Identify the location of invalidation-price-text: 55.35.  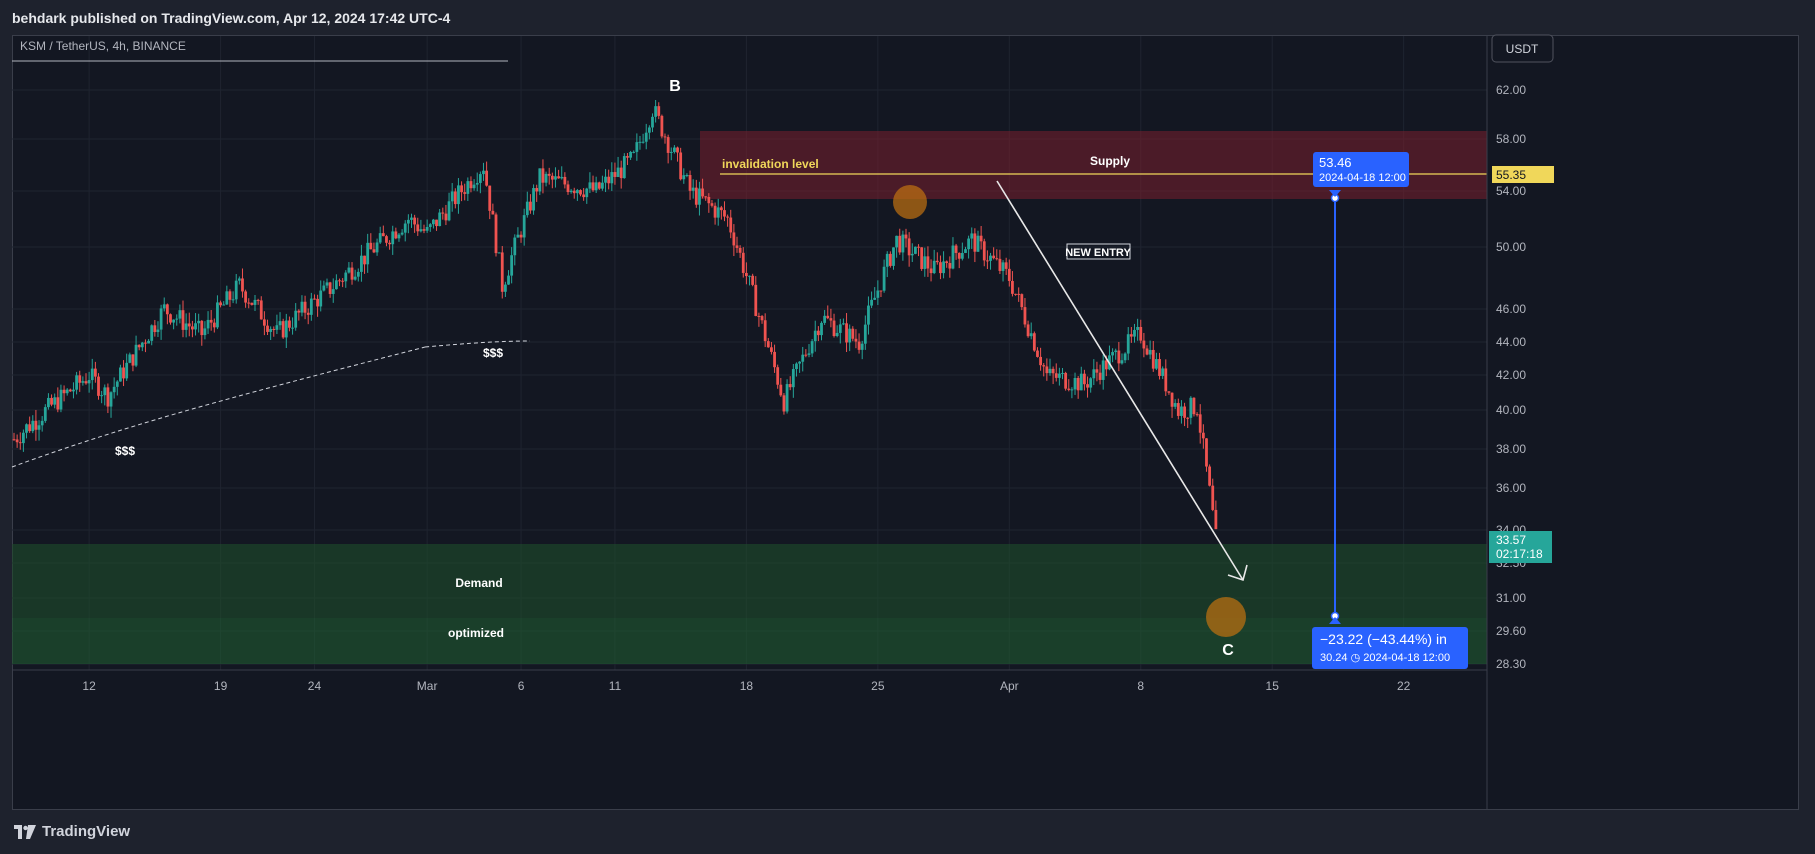
(1511, 175).